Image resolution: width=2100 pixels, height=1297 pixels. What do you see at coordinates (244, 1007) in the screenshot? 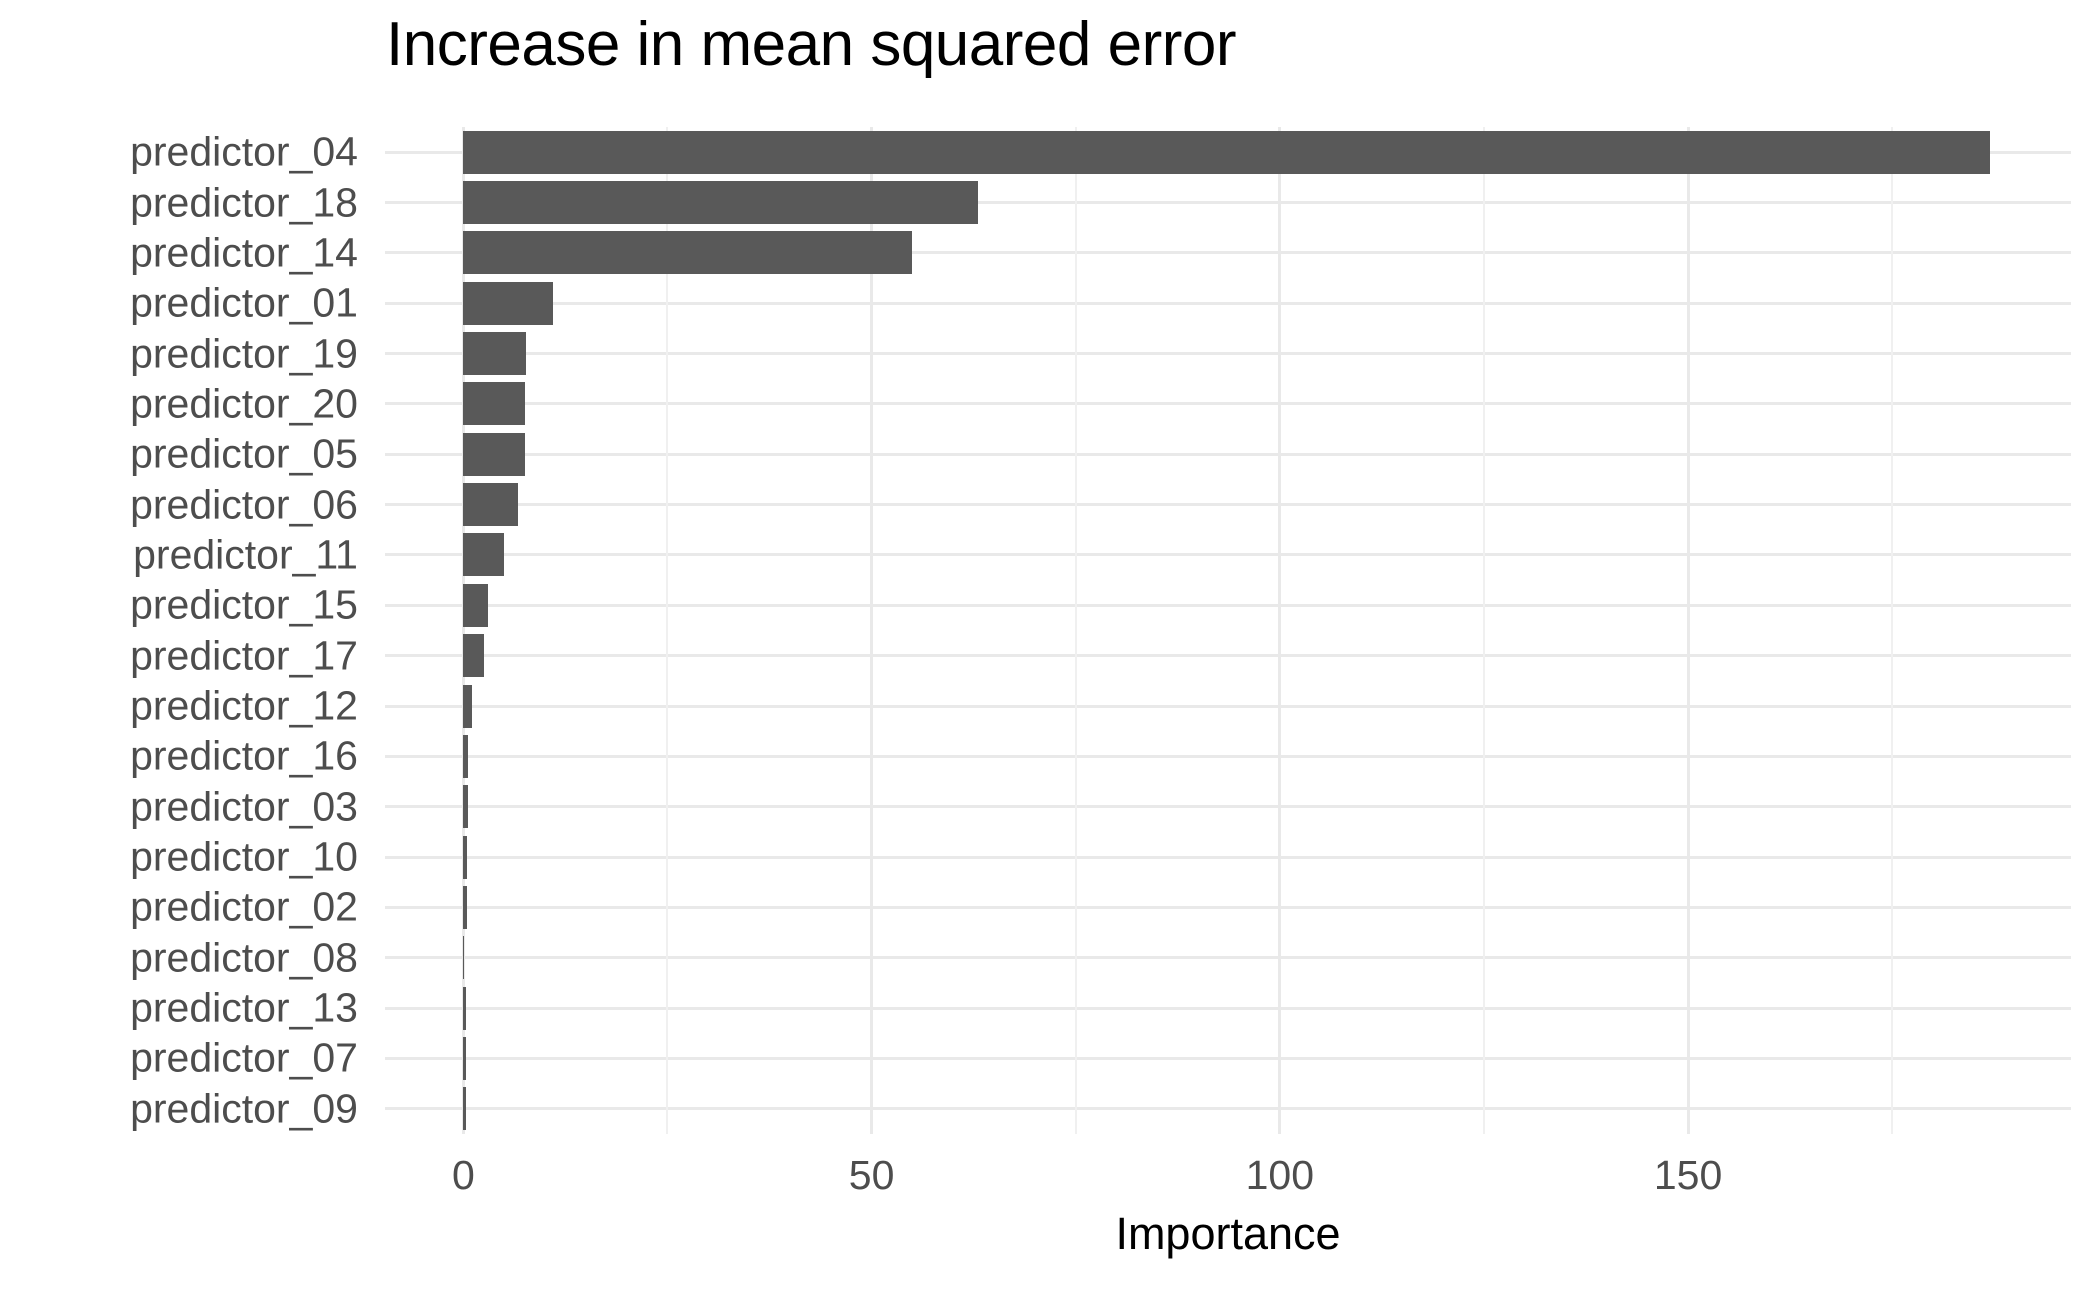
I see `y-axis-label: predictor_13` at bounding box center [244, 1007].